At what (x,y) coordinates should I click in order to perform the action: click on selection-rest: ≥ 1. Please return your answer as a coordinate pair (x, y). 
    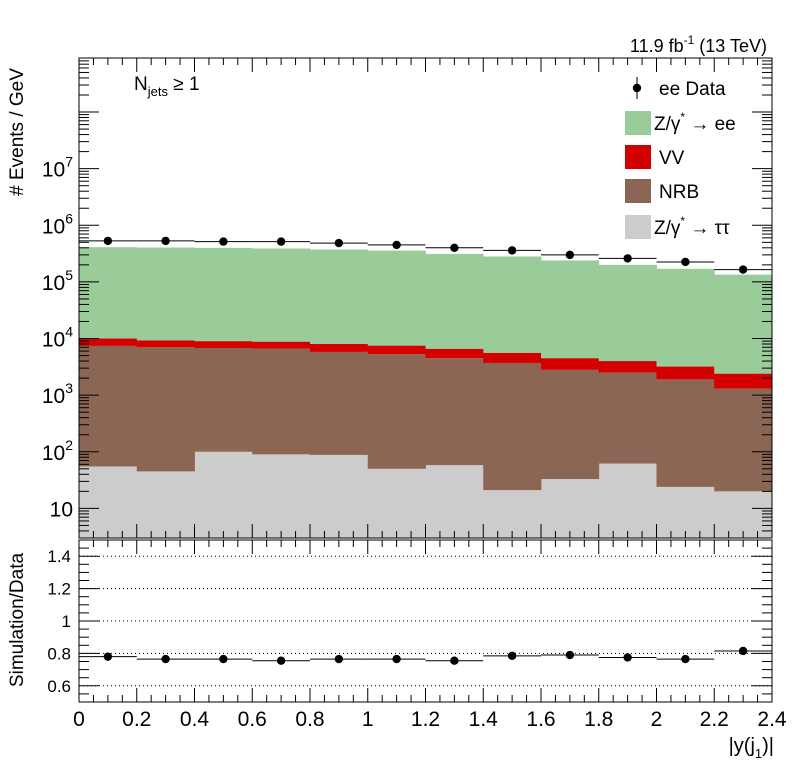
    Looking at the image, I should click on (184, 84).